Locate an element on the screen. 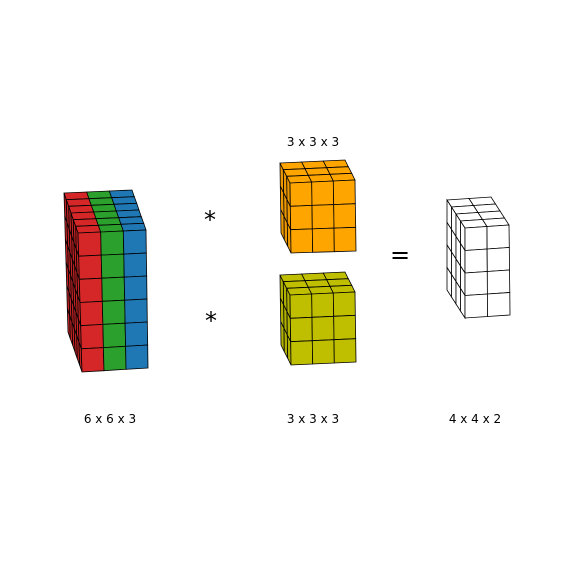 Image resolution: width=568 pixels, height=568 pixels. kernel-top-volume is located at coordinates (318, 206).